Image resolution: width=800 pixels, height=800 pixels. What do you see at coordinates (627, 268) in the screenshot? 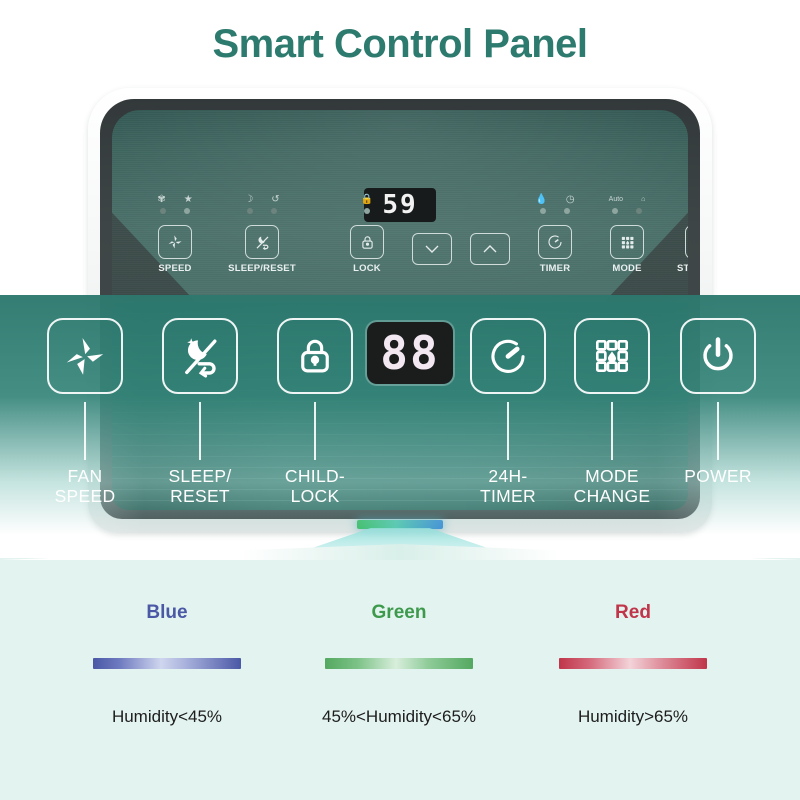
I see `device-button-label: MODE` at bounding box center [627, 268].